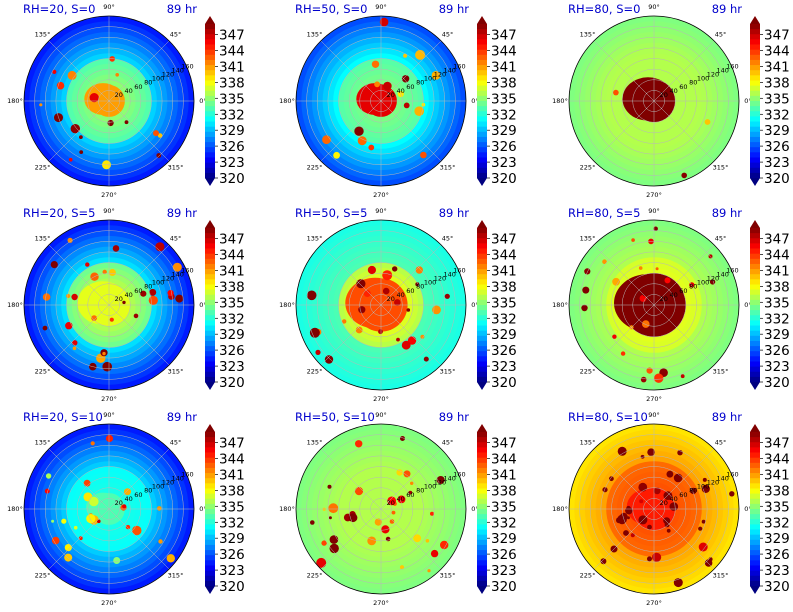  What do you see at coordinates (588, 239) in the screenshot?
I see `angle-tick-label: 135°` at bounding box center [588, 239].